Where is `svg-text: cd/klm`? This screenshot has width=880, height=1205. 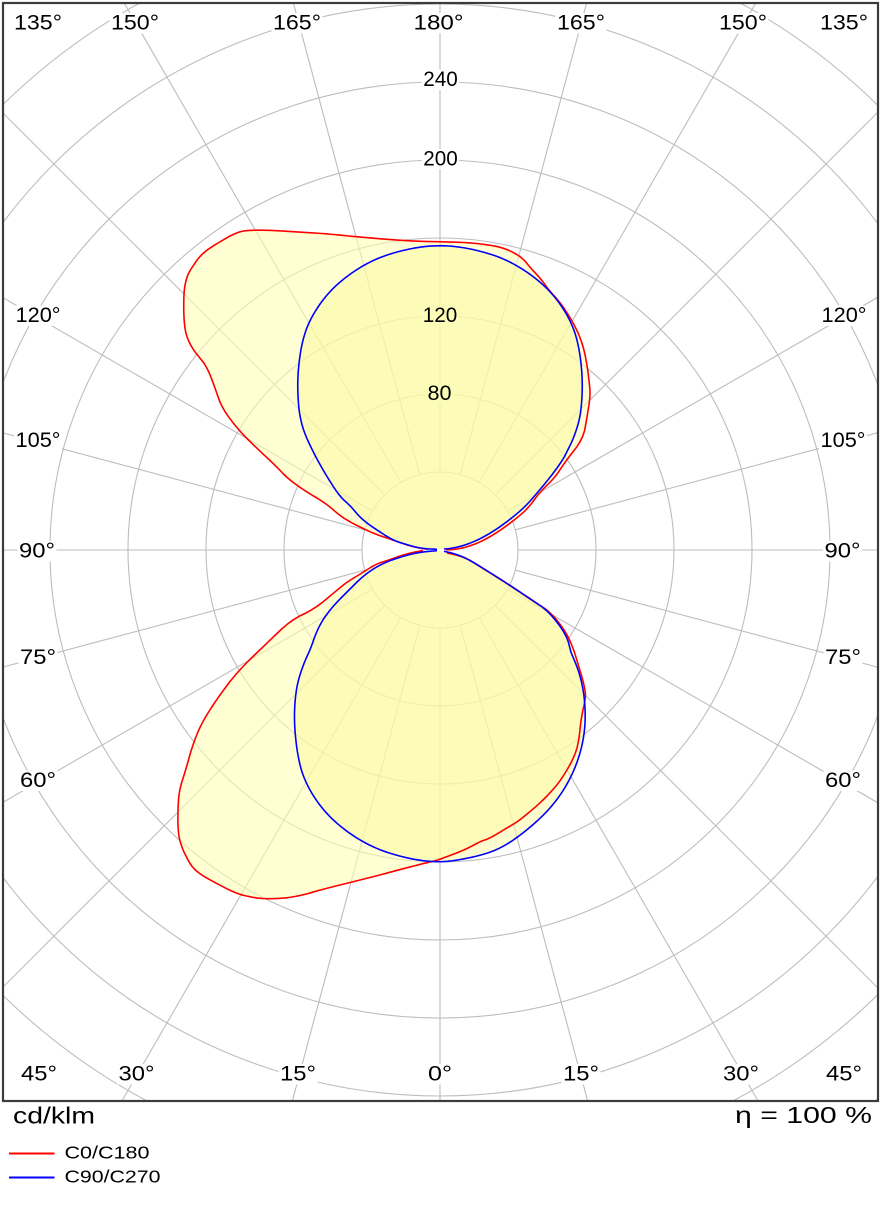
svg-text: cd/klm is located at coordinates (54, 1116).